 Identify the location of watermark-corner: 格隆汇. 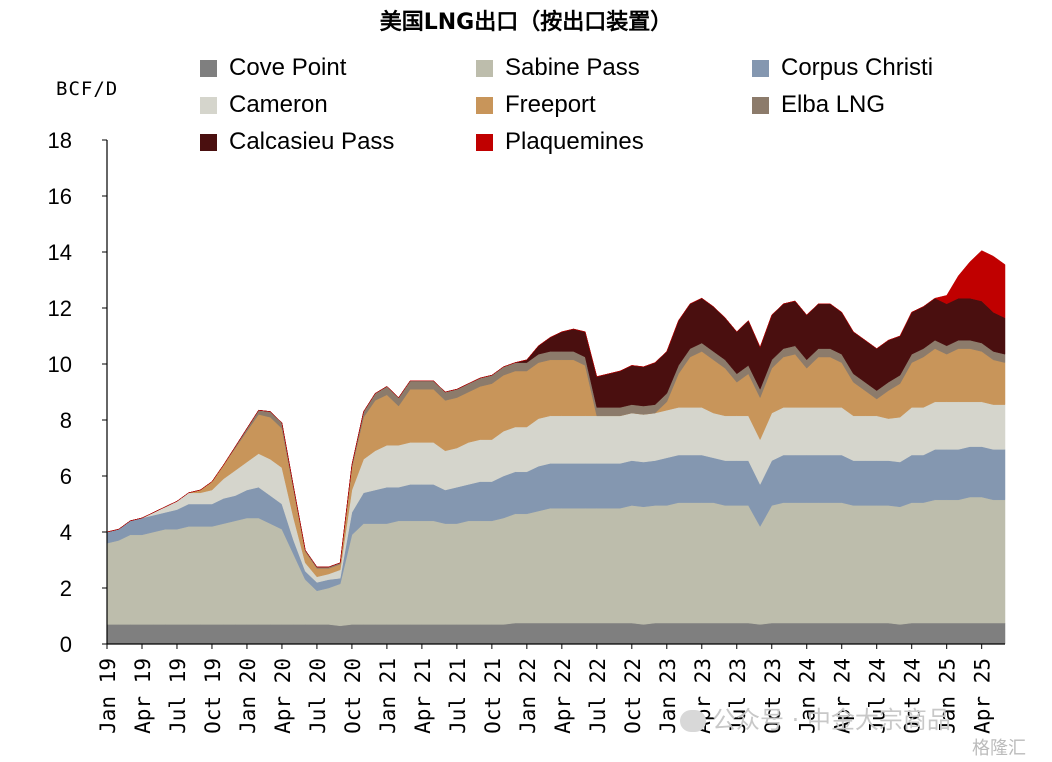
(999, 748).